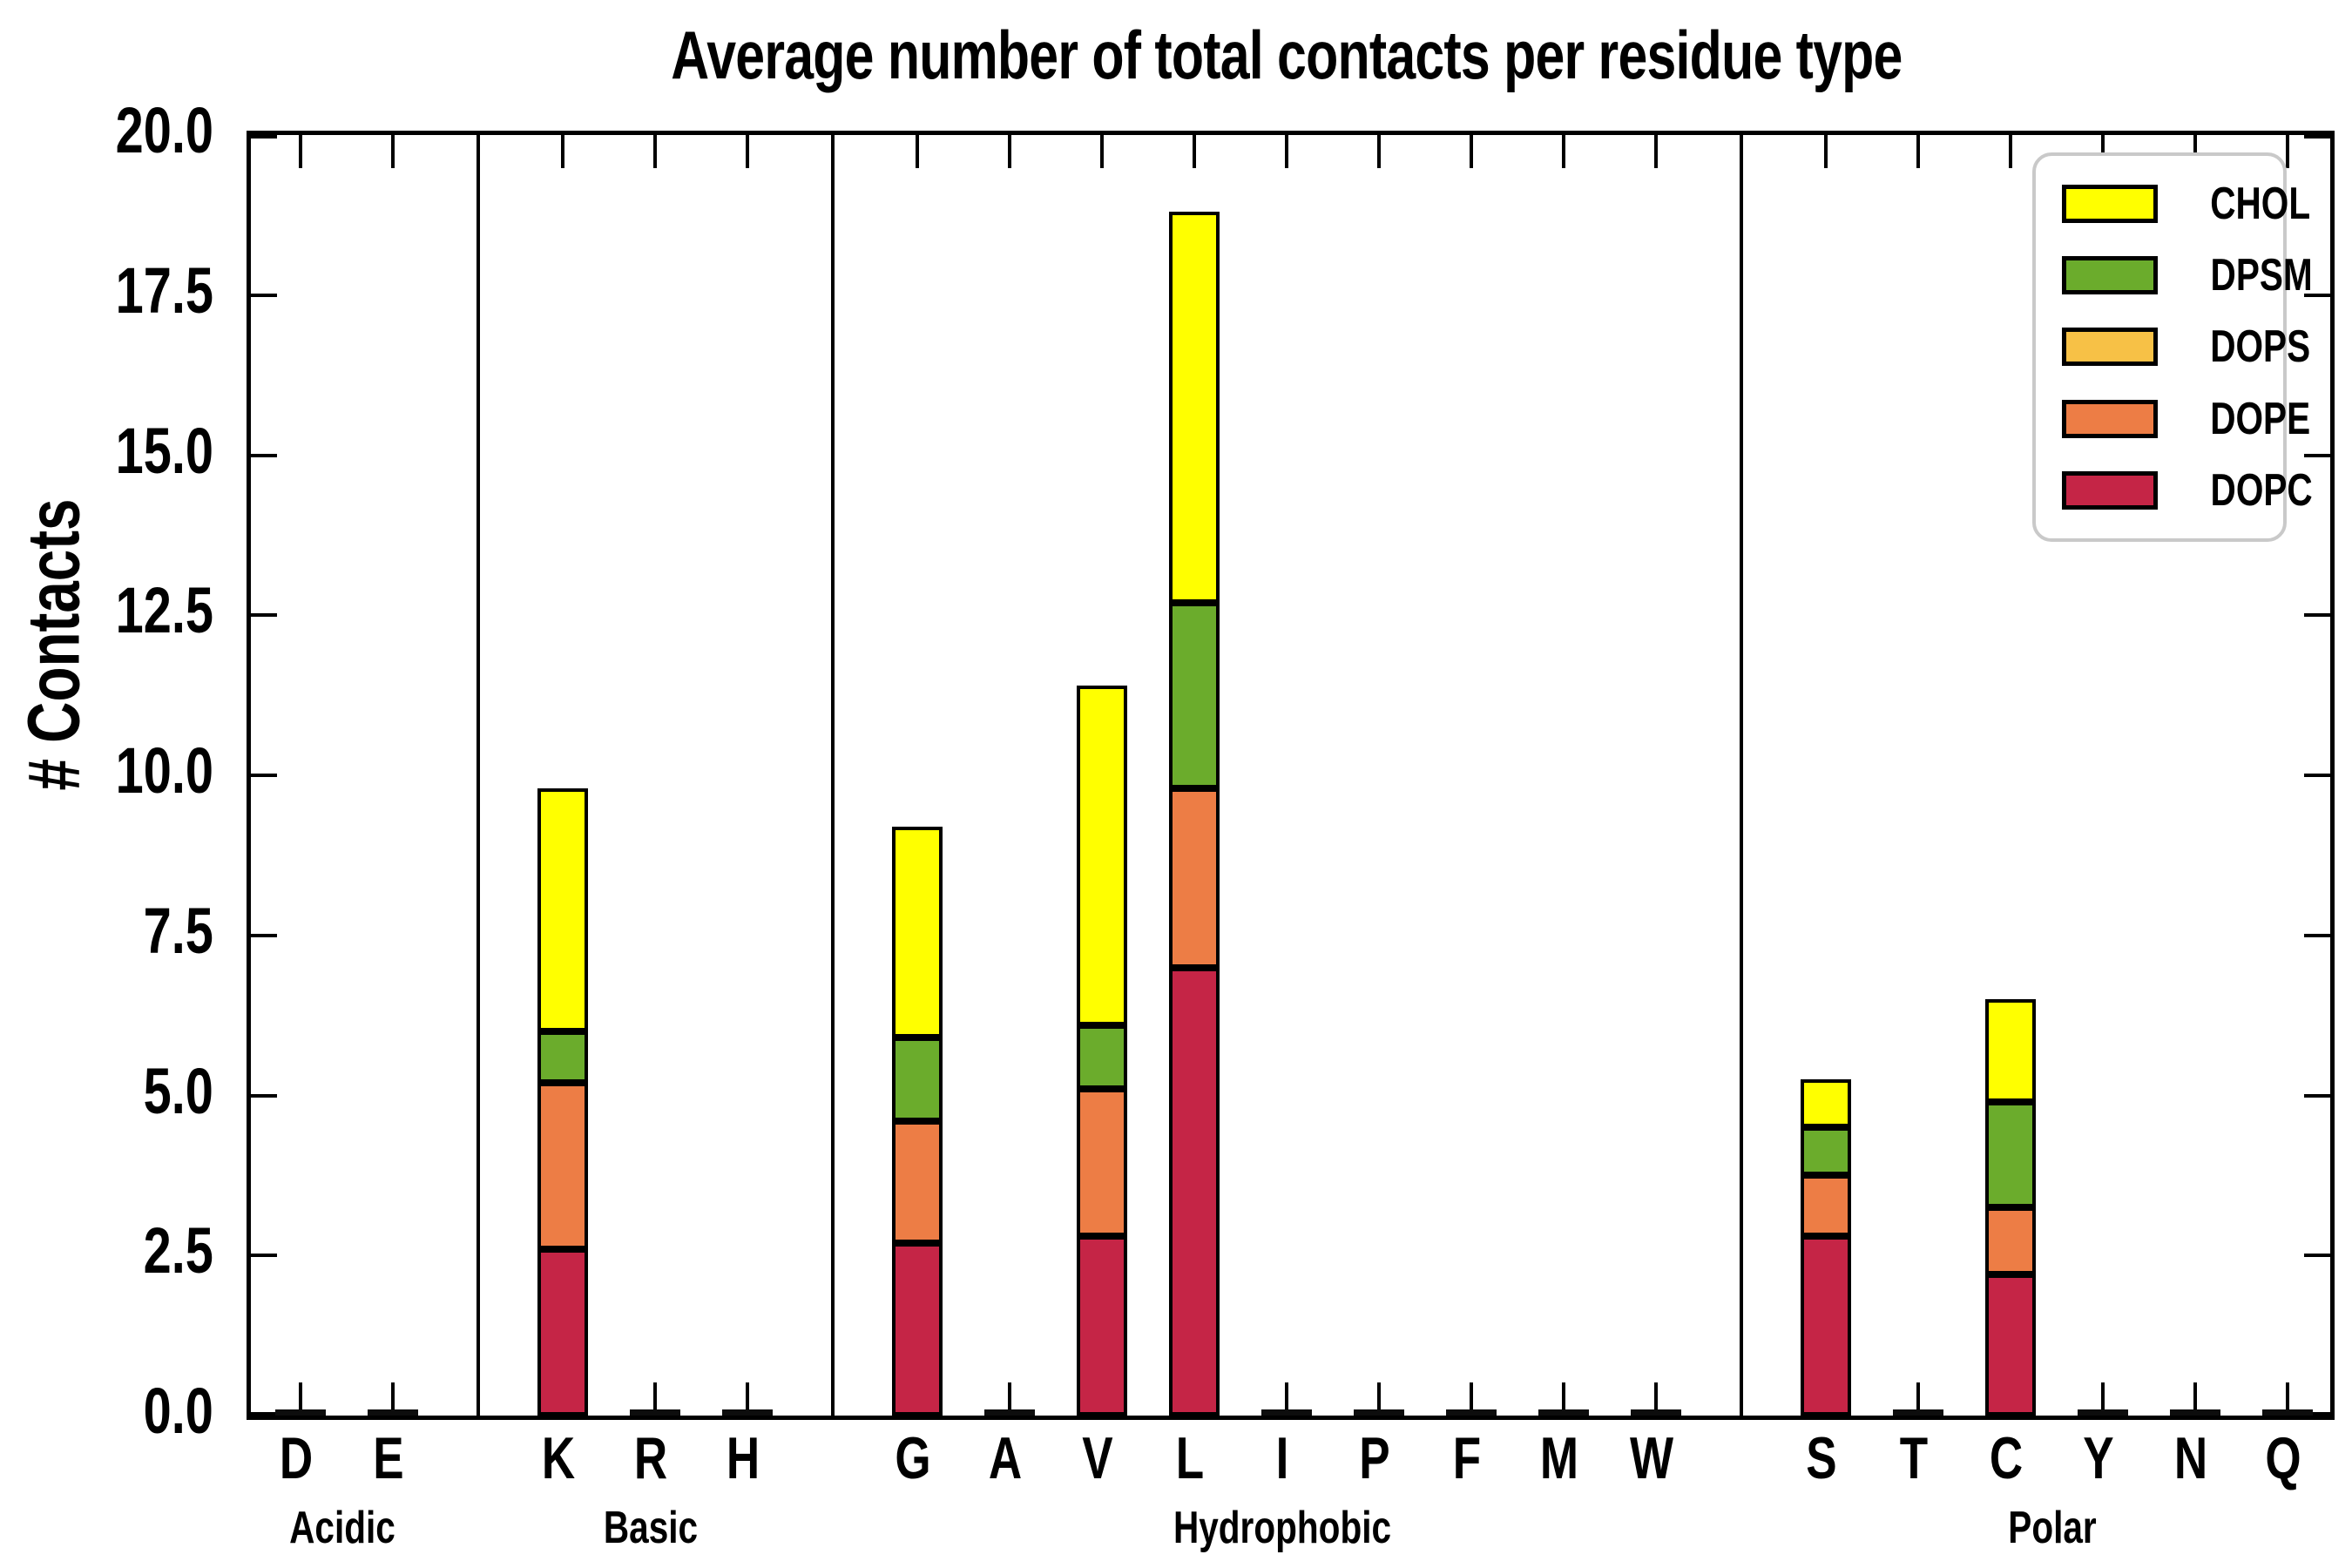  What do you see at coordinates (1918, 151) in the screenshot?
I see `xtick-top-T` at bounding box center [1918, 151].